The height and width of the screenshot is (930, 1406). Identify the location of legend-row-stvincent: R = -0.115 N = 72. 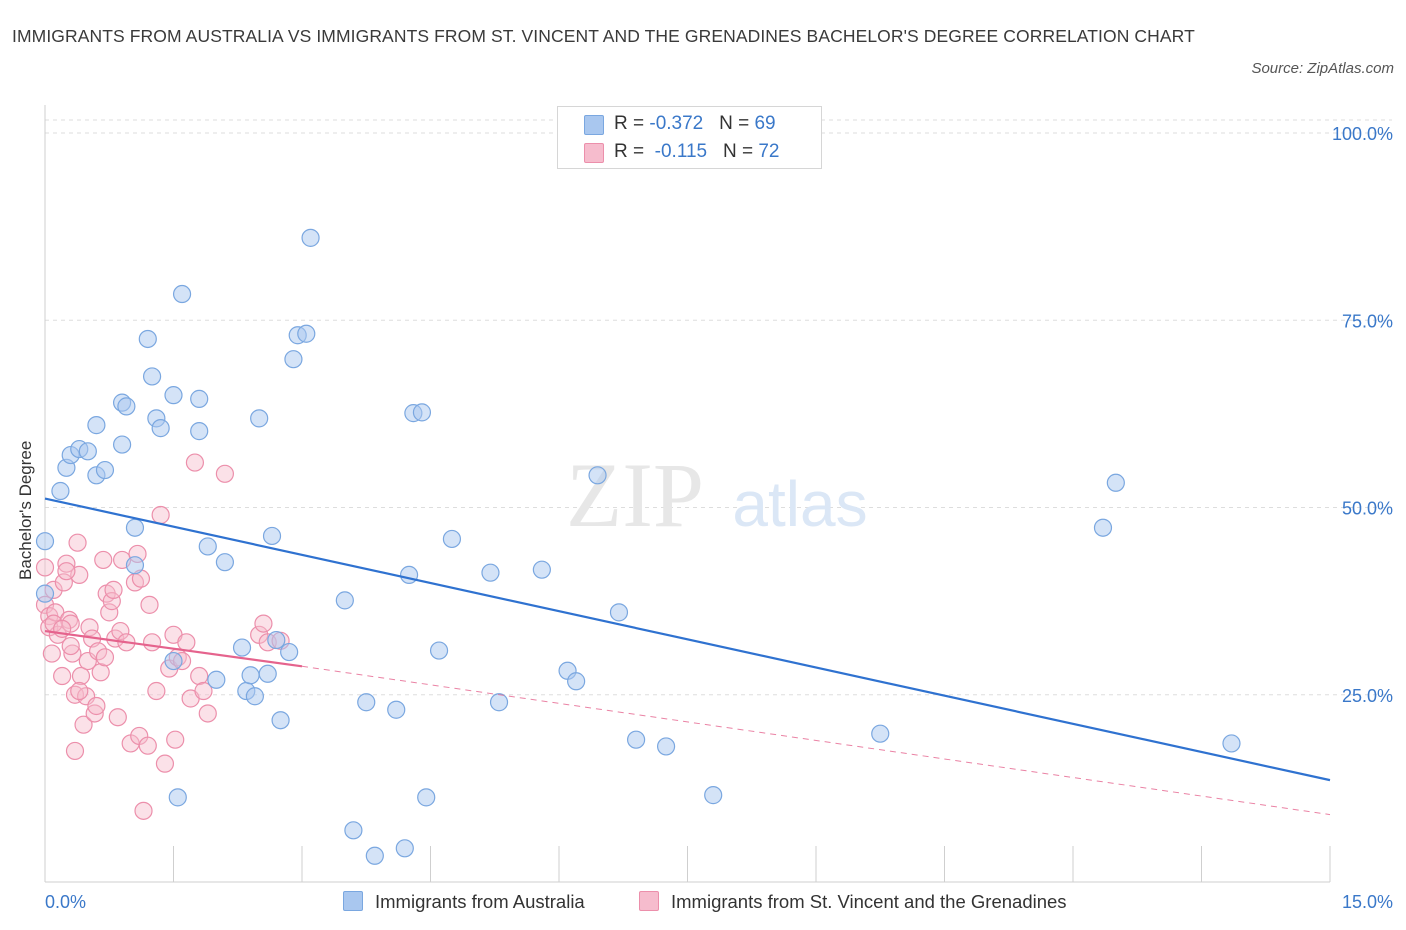
(681, 152).